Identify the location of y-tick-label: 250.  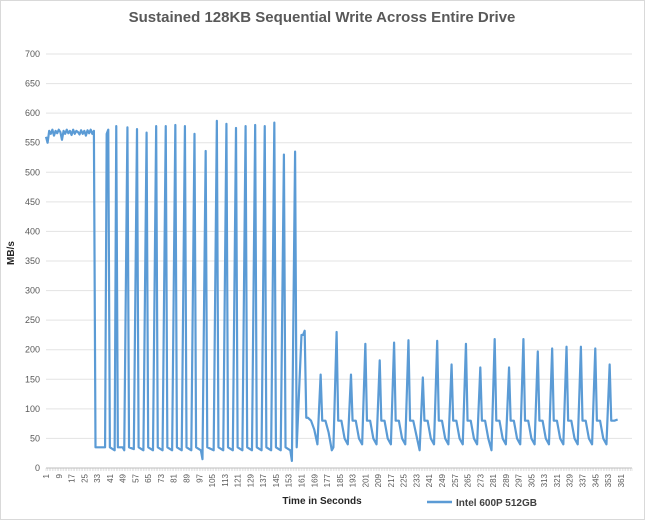
(32, 320).